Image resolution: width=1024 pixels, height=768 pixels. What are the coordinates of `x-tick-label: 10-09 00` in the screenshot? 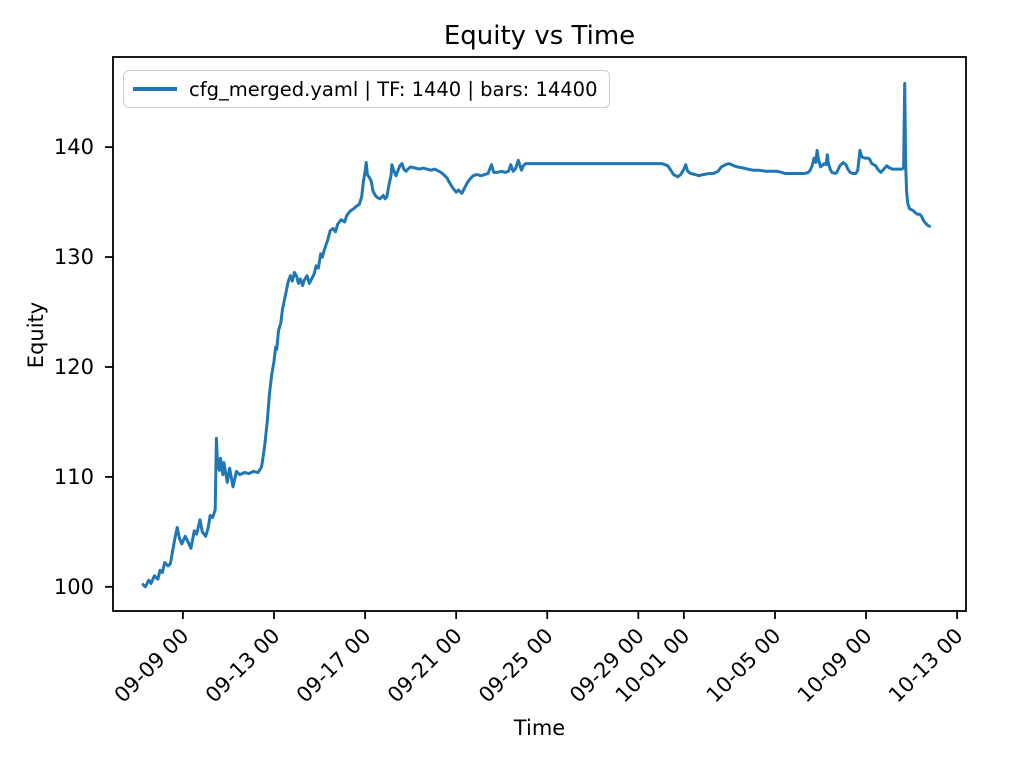 It's located at (835, 666).